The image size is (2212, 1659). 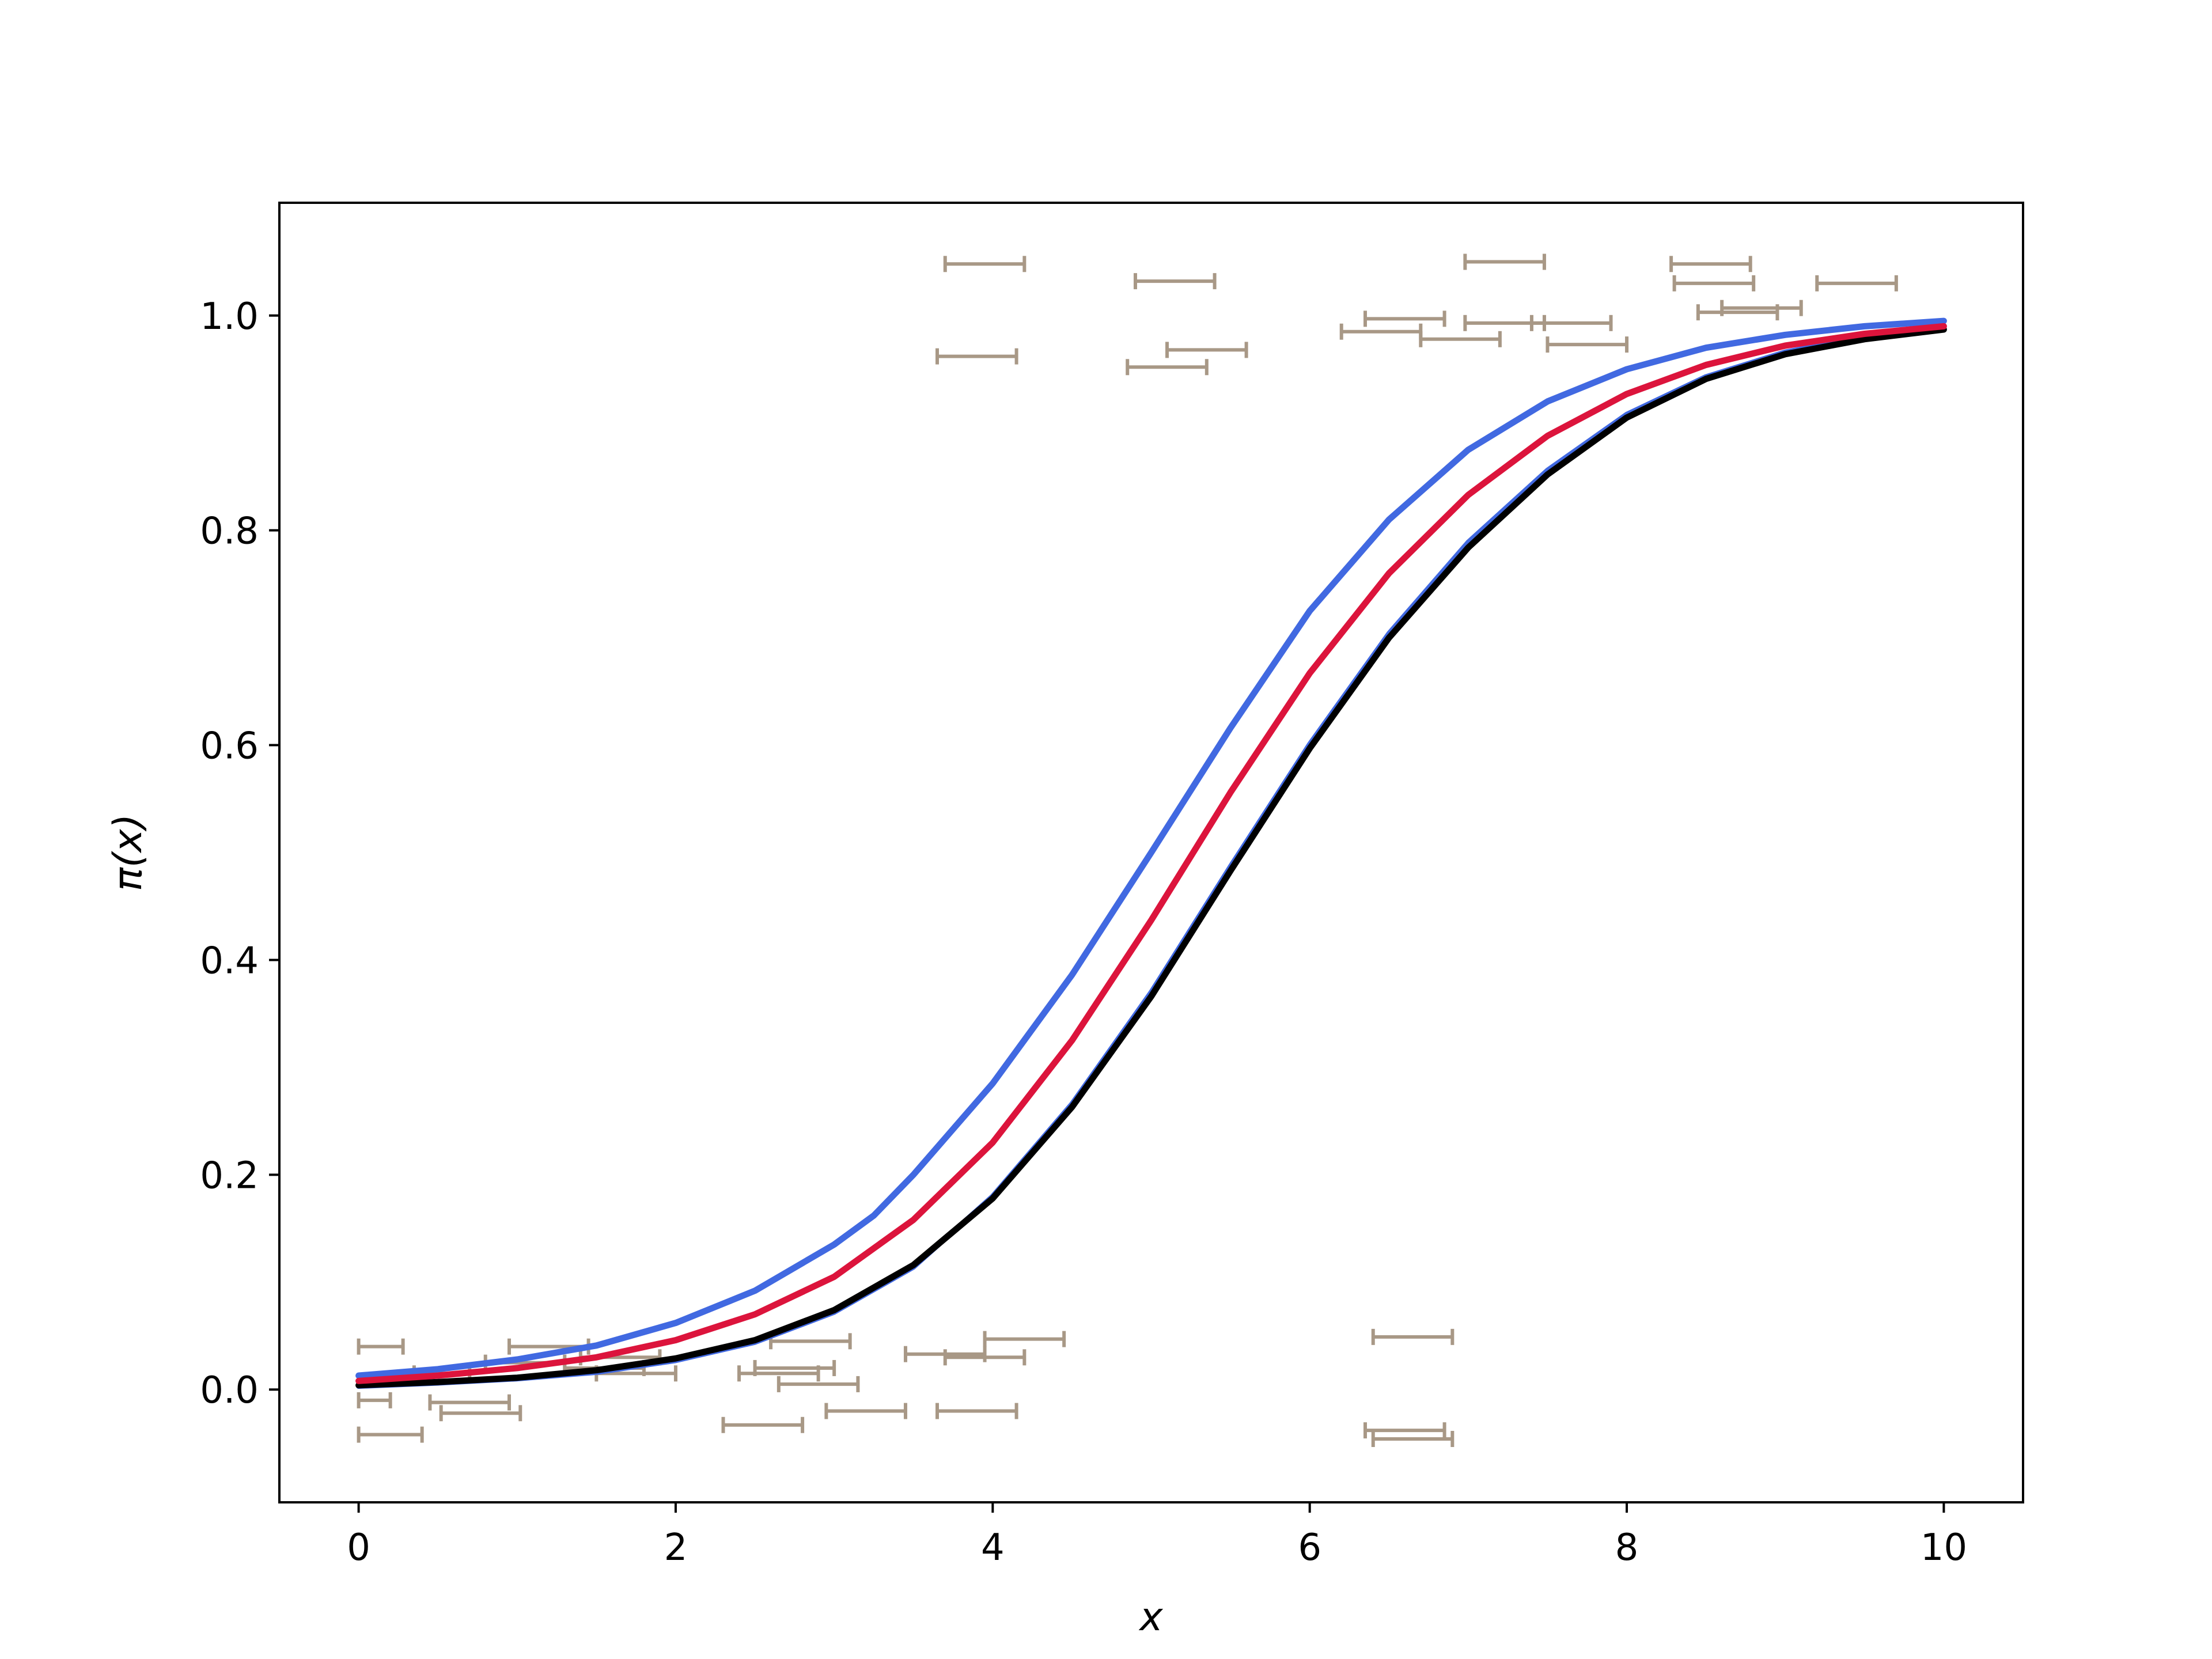 I want to click on x-tick-label: 0, so click(x=358, y=1548).